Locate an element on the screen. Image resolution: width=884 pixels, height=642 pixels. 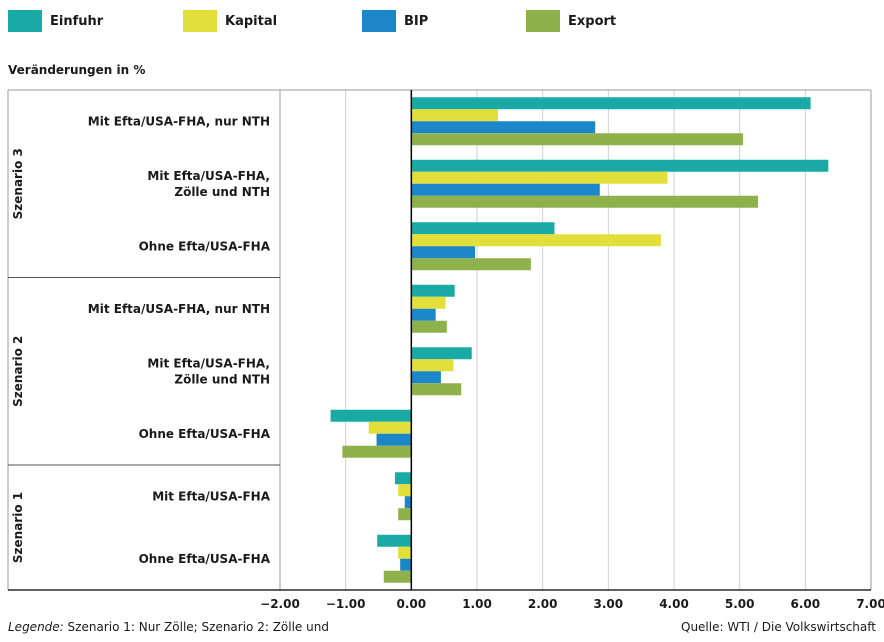
legend-label-bip: BIP is located at coordinates (416, 21).